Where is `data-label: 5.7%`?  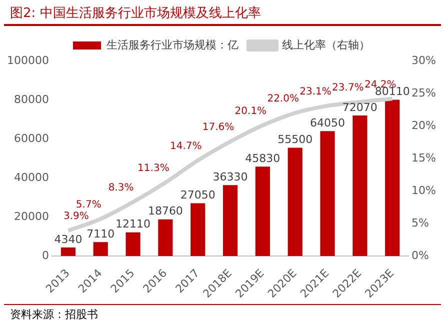
data-label: 5.7% is located at coordinates (89, 205).